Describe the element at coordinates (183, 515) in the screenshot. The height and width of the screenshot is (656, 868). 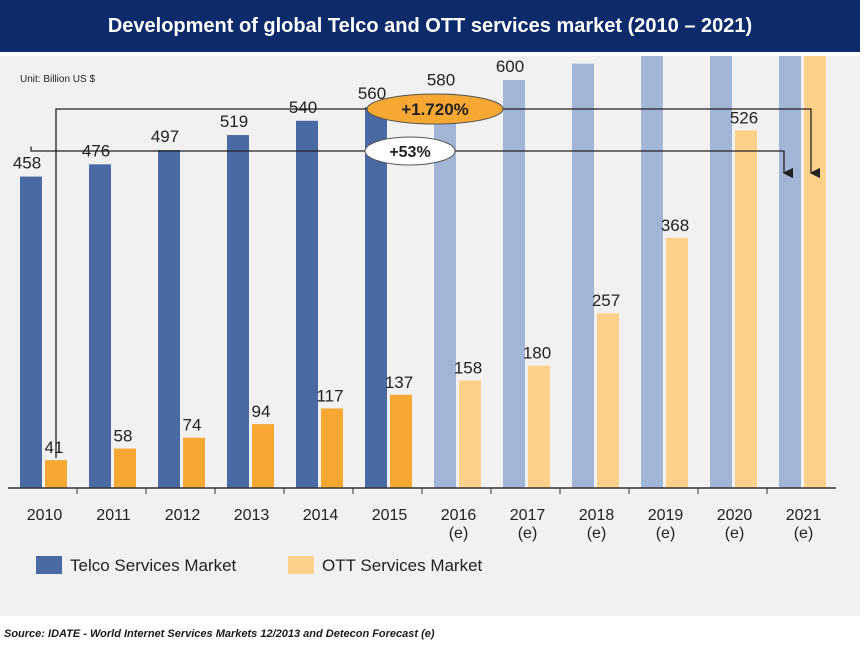
I see `category-label: 2012` at that location.